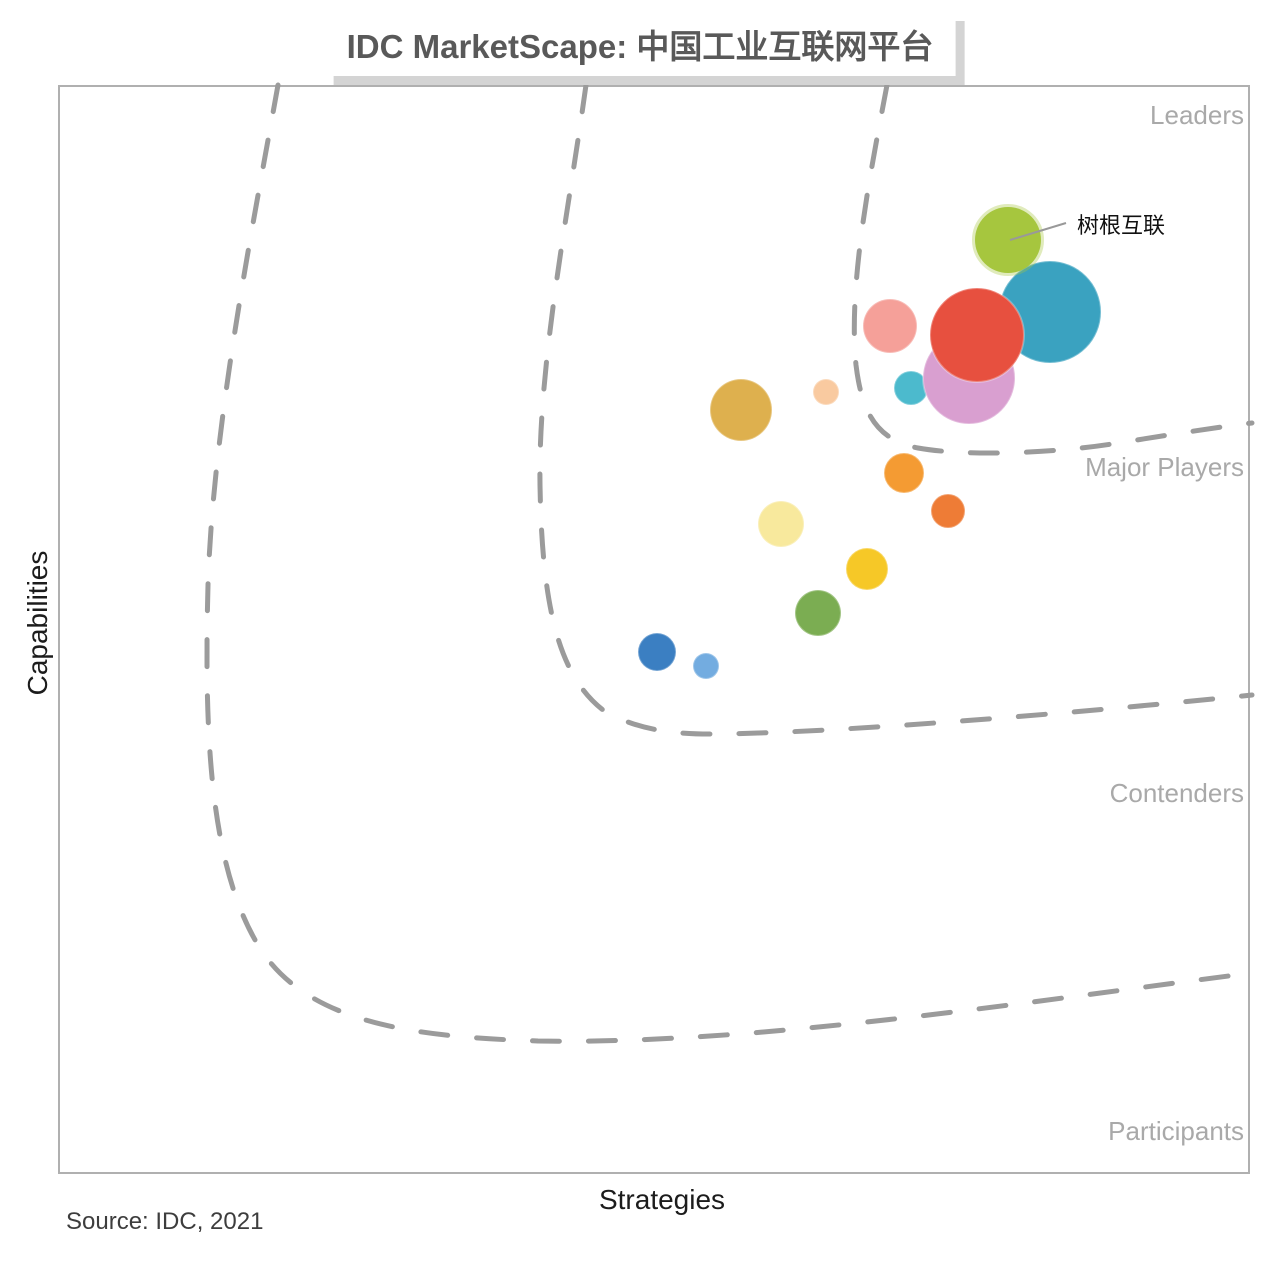  I want to click on annotation-leader-line, so click(1038, 231).